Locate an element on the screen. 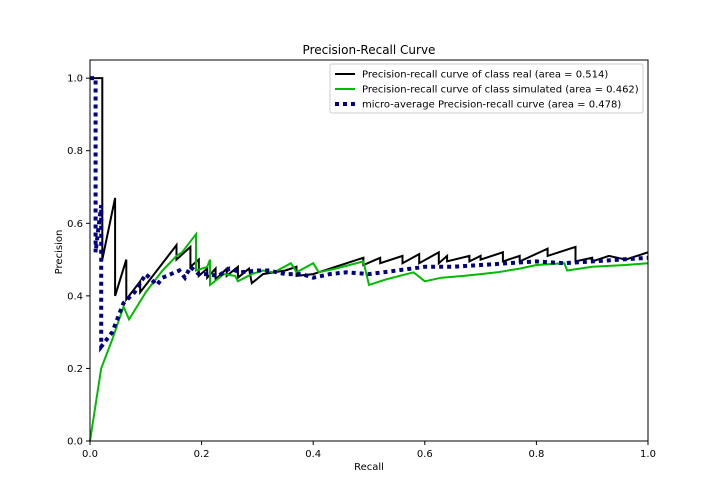 Image resolution: width=720 pixels, height=504 pixels. x-tick-label: 0.8 is located at coordinates (536, 454).